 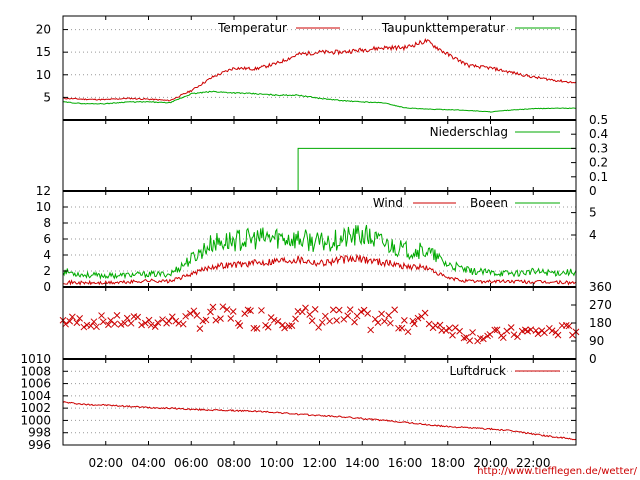 I want to click on xtick-label-0: 02:00, so click(x=105, y=463).